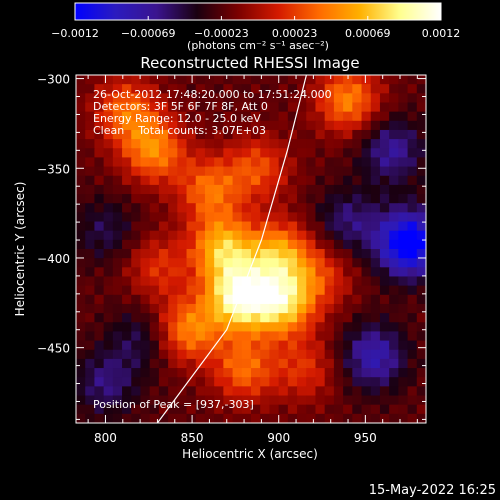  Describe the element at coordinates (441, 33) in the screenshot. I see `colorbar-tick-label: 0.0012` at that location.